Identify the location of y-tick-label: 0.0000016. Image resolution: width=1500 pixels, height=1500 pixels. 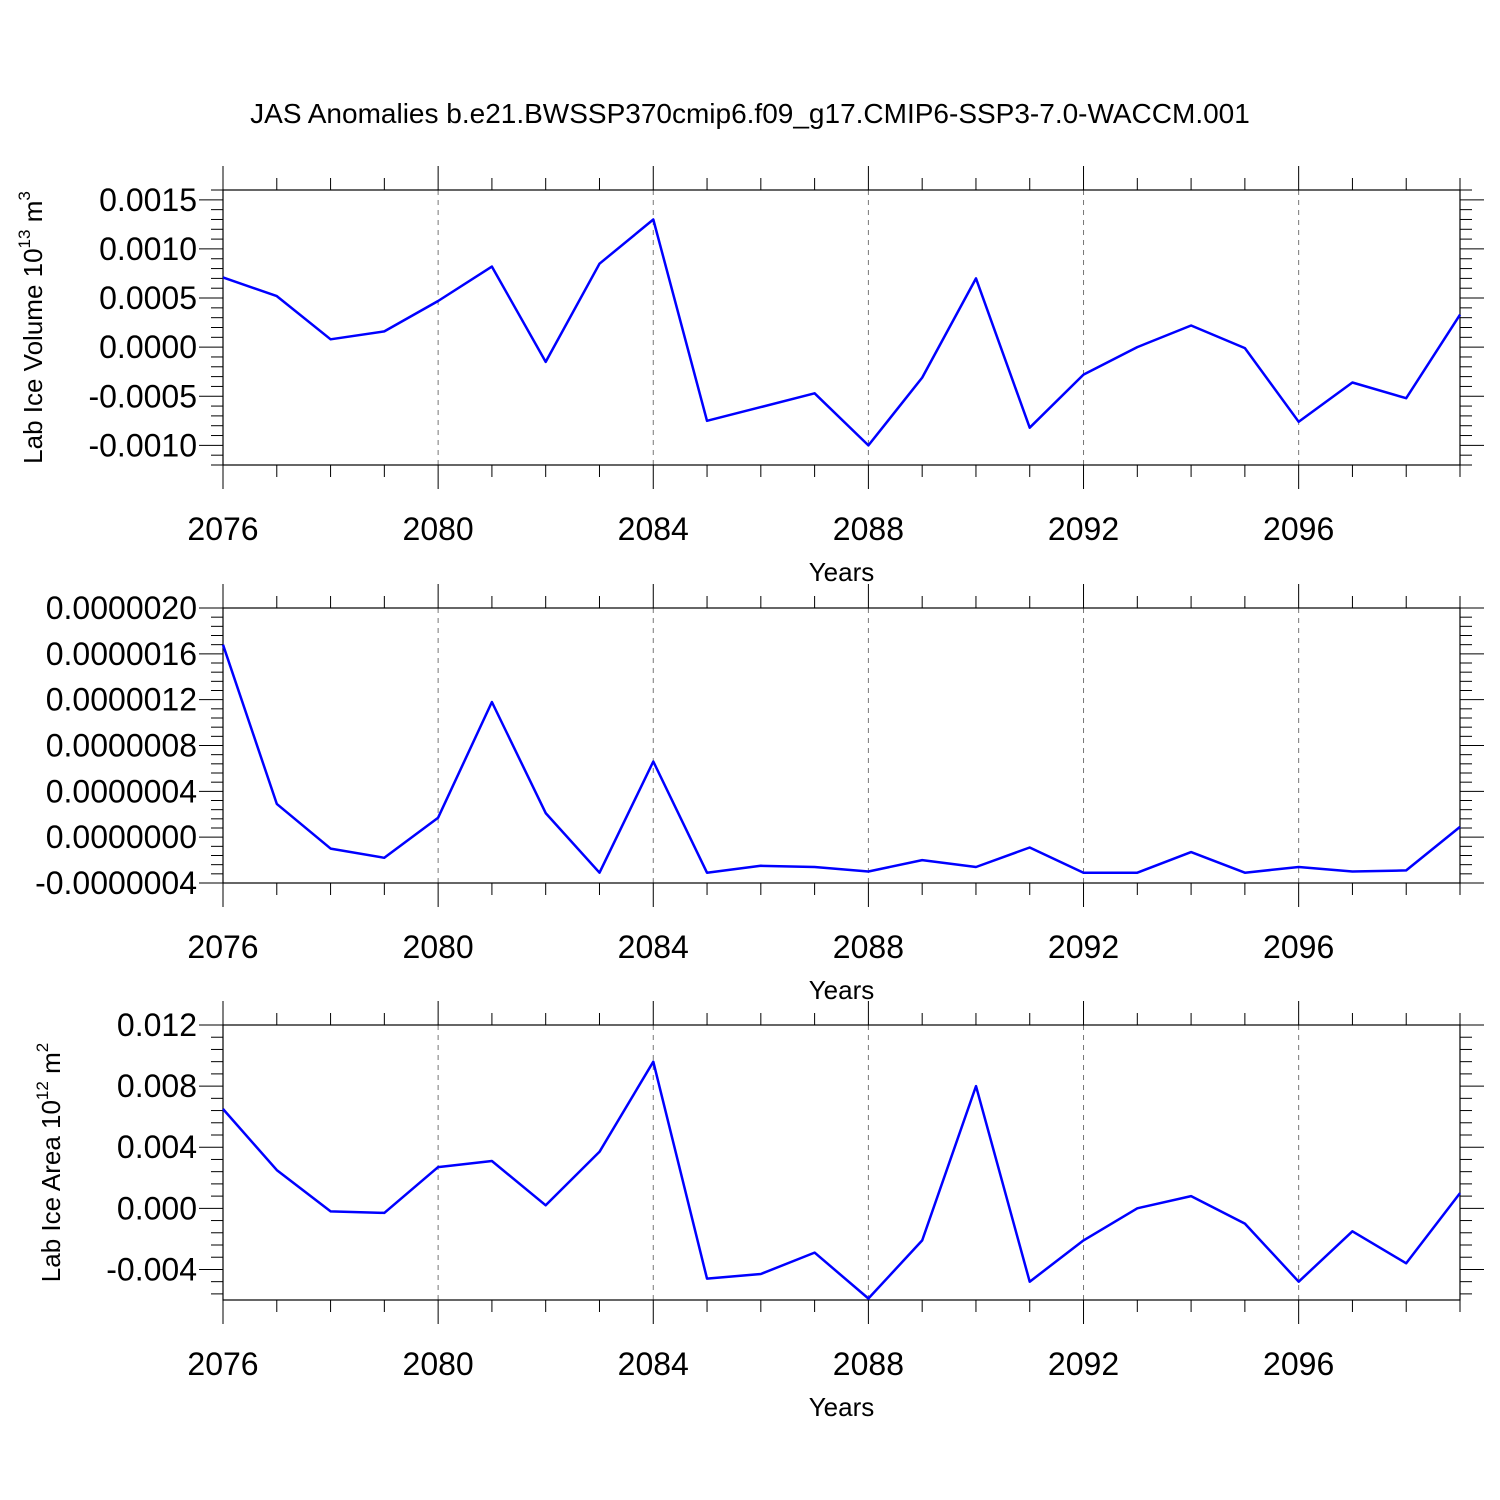
(121, 654).